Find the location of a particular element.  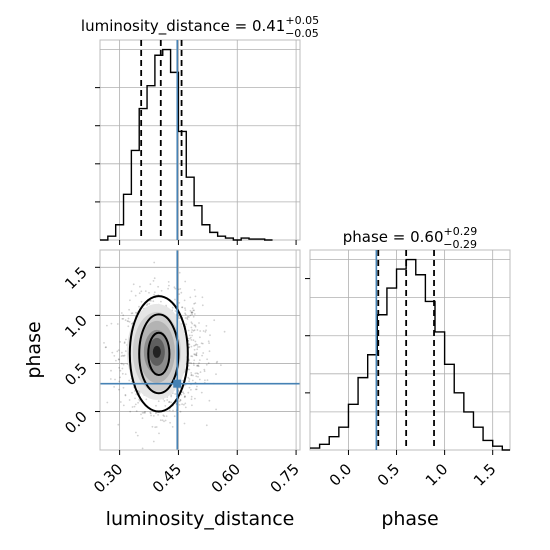

gridlines is located at coordinates (200, 140).